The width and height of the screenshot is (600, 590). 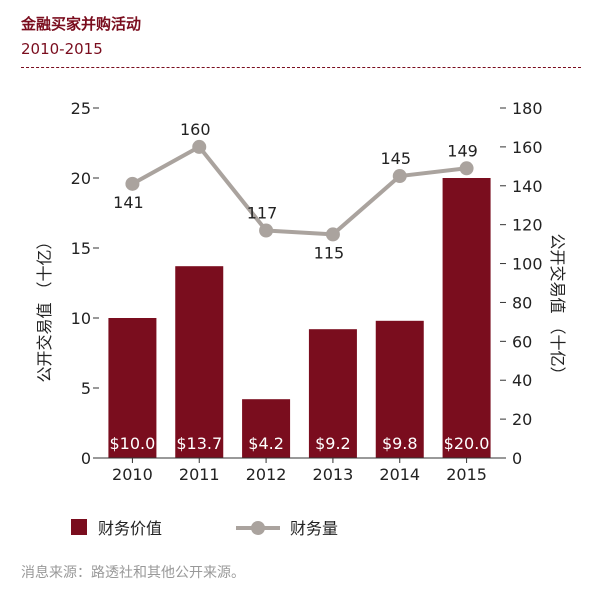 I want to click on y-right-tick-label: 160, so click(x=527, y=147).